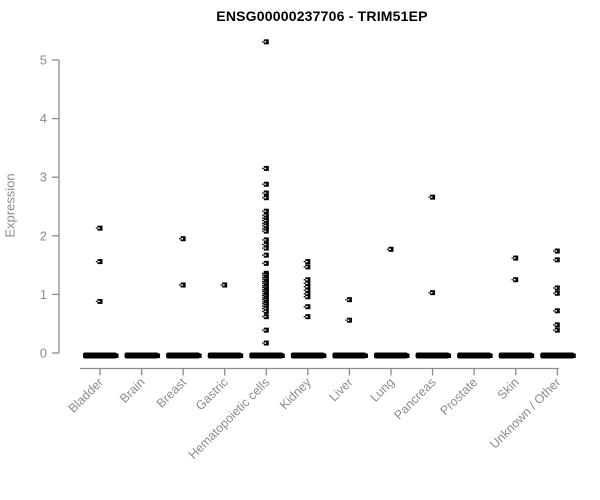 The width and height of the screenshot is (600, 500). What do you see at coordinates (525, 413) in the screenshot?
I see `category-label: Unknown / Other` at bounding box center [525, 413].